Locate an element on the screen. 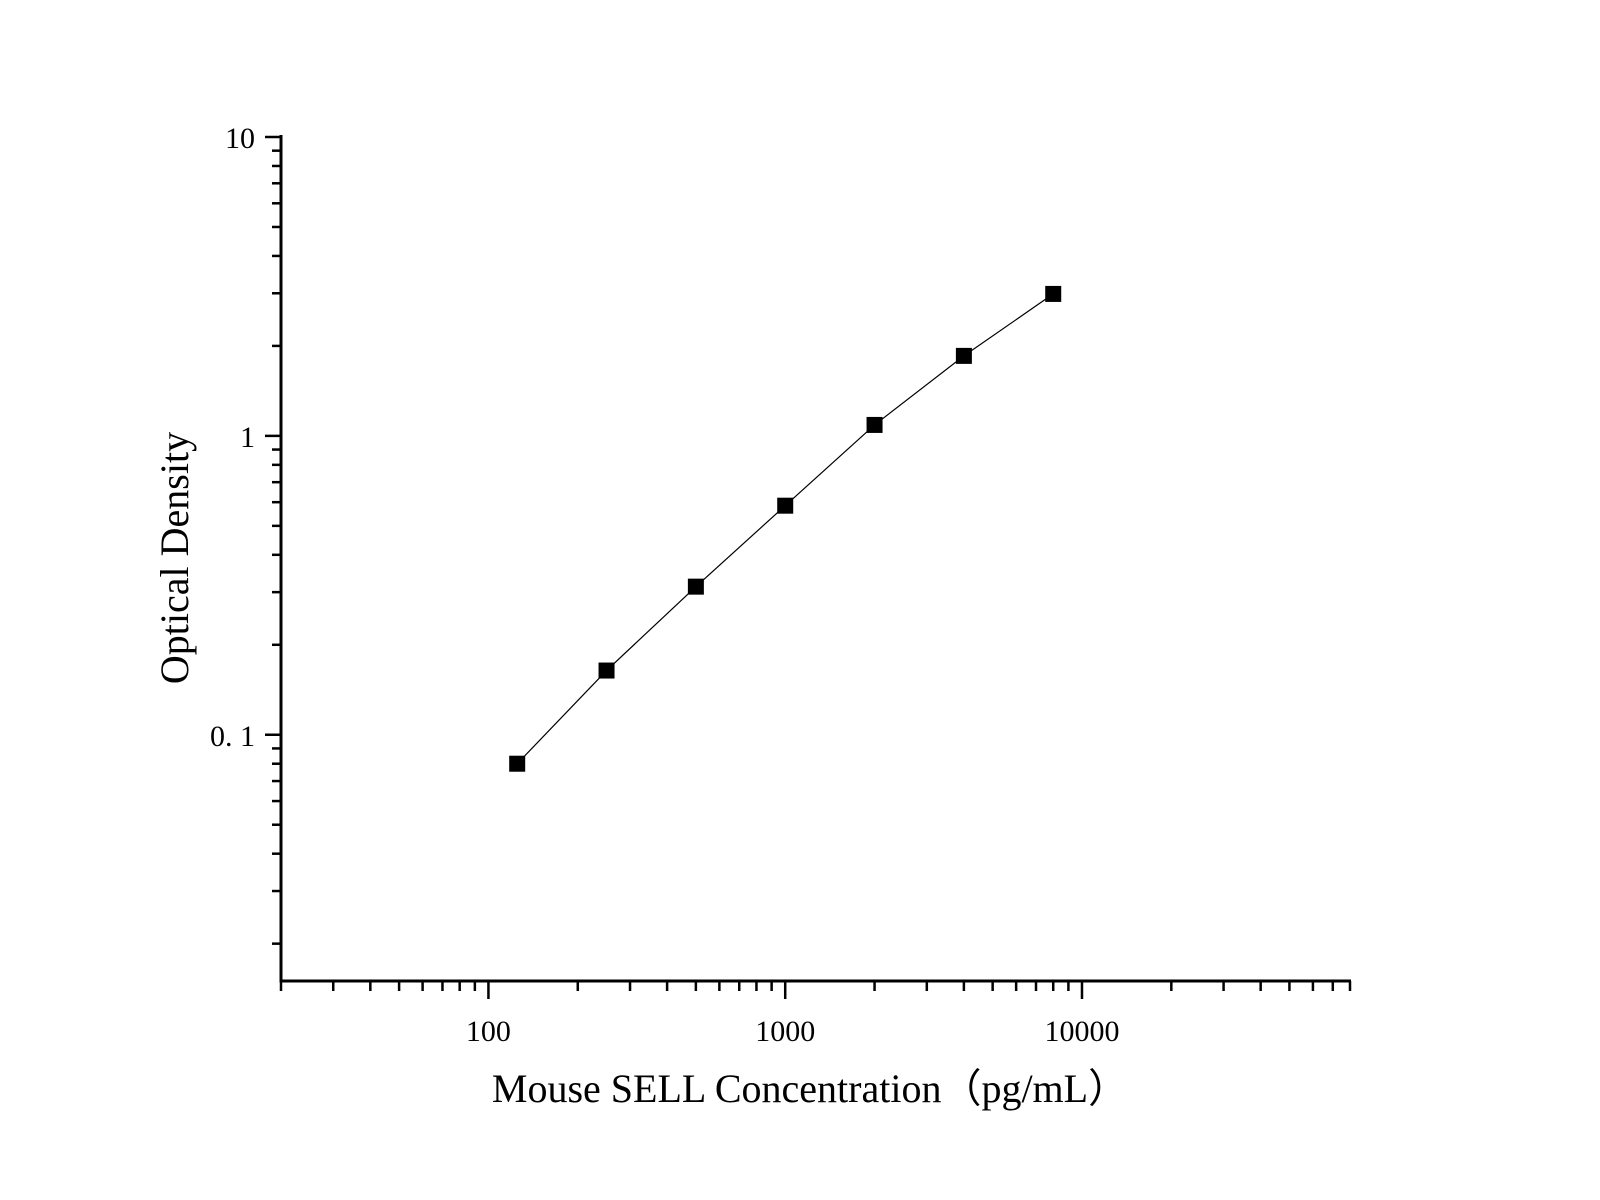 The width and height of the screenshot is (1600, 1200). x-tick-label: 10000 is located at coordinates (1081, 1031).